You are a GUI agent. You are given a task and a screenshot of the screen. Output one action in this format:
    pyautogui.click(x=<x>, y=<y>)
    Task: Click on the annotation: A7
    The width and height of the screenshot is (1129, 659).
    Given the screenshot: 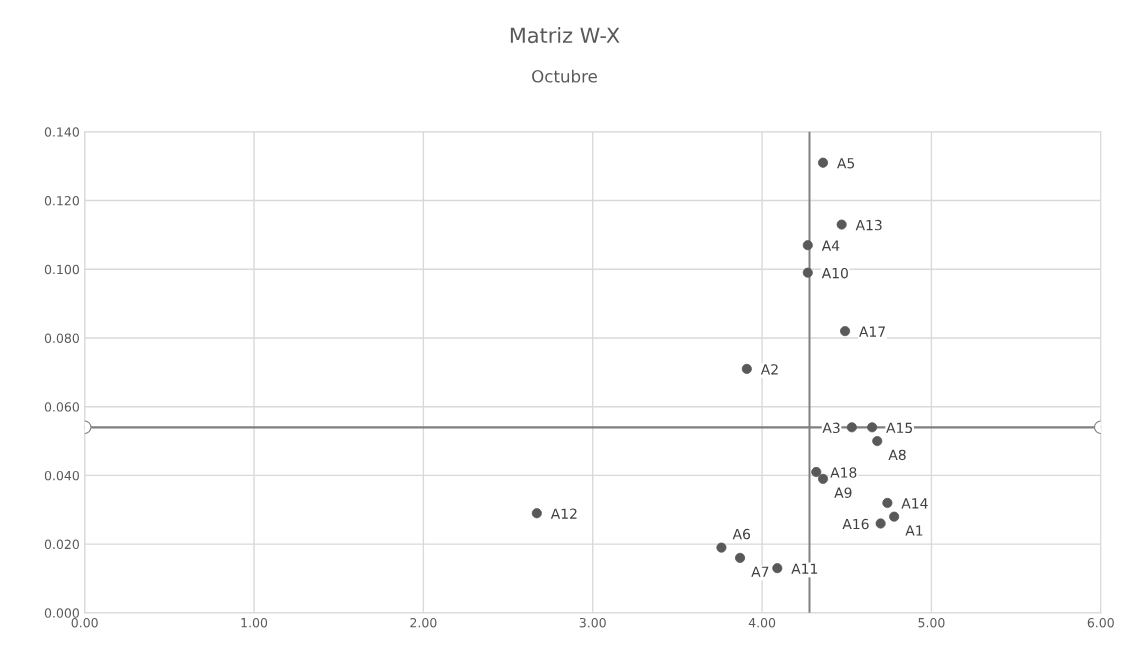 What is the action you would take?
    pyautogui.click(x=760, y=571)
    